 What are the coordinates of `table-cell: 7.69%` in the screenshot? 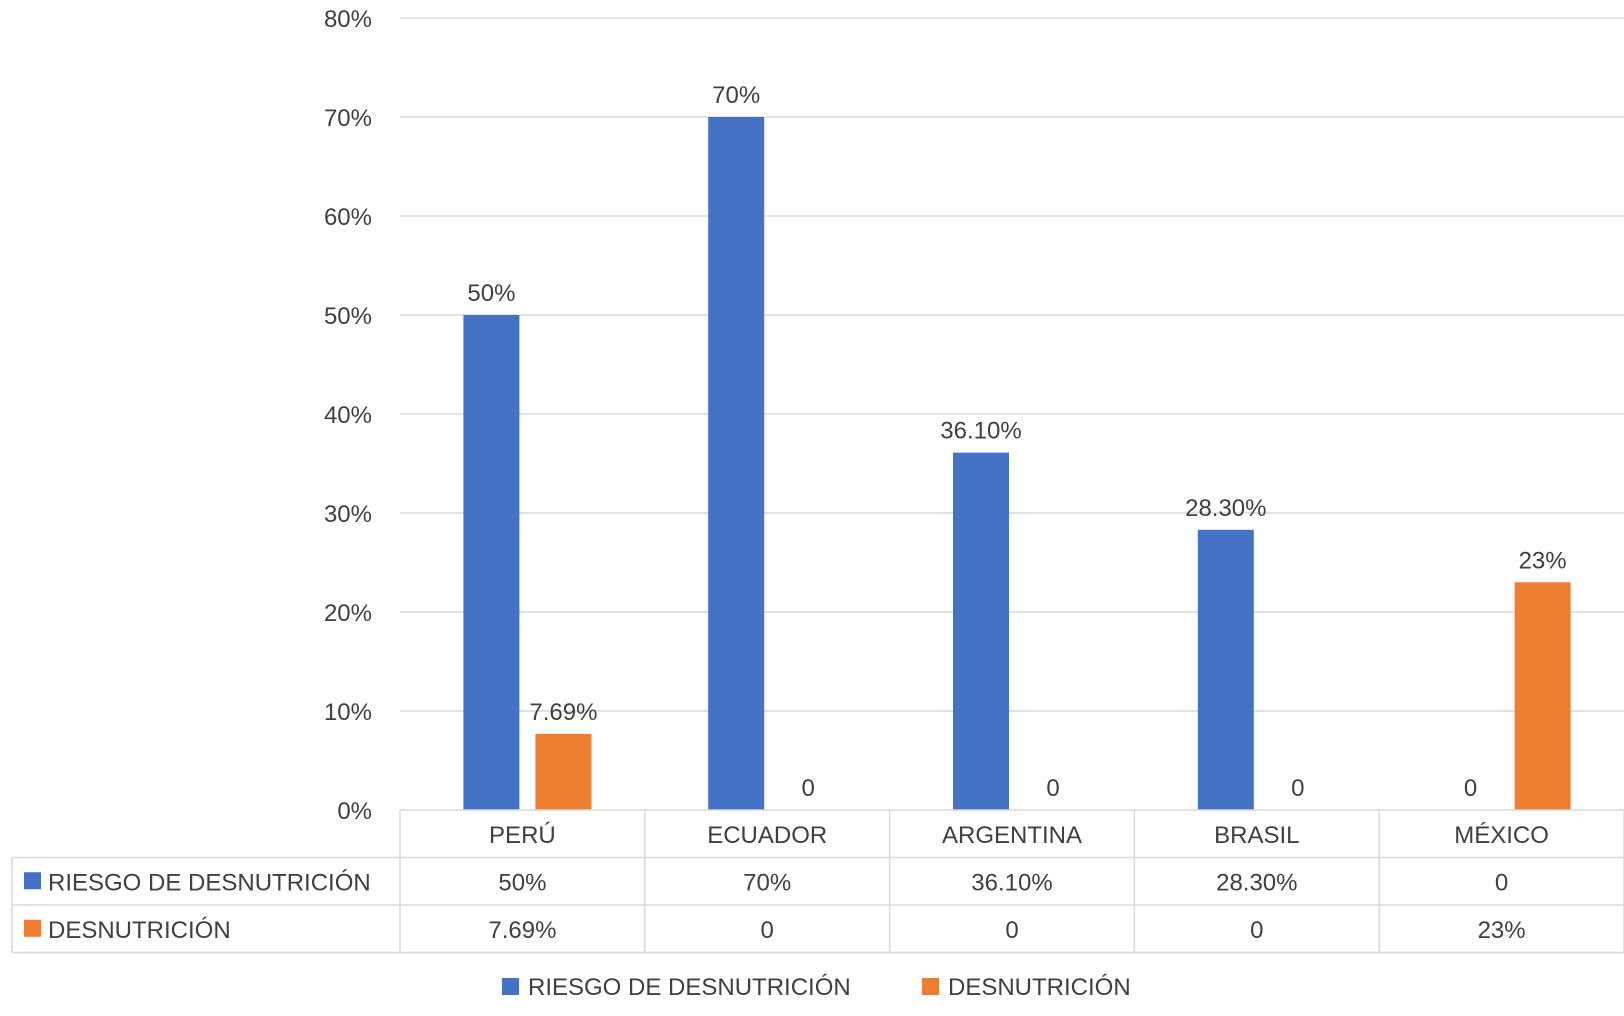 It's located at (522, 930).